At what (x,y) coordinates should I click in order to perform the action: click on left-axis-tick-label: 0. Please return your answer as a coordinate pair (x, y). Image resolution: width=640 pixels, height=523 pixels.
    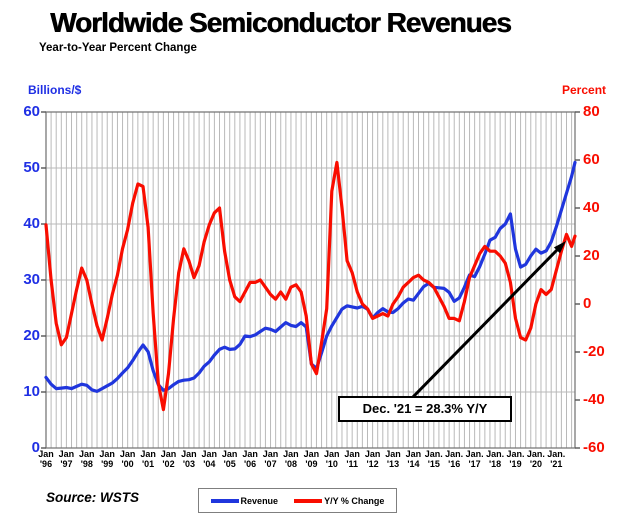
    Looking at the image, I should click on (35, 447).